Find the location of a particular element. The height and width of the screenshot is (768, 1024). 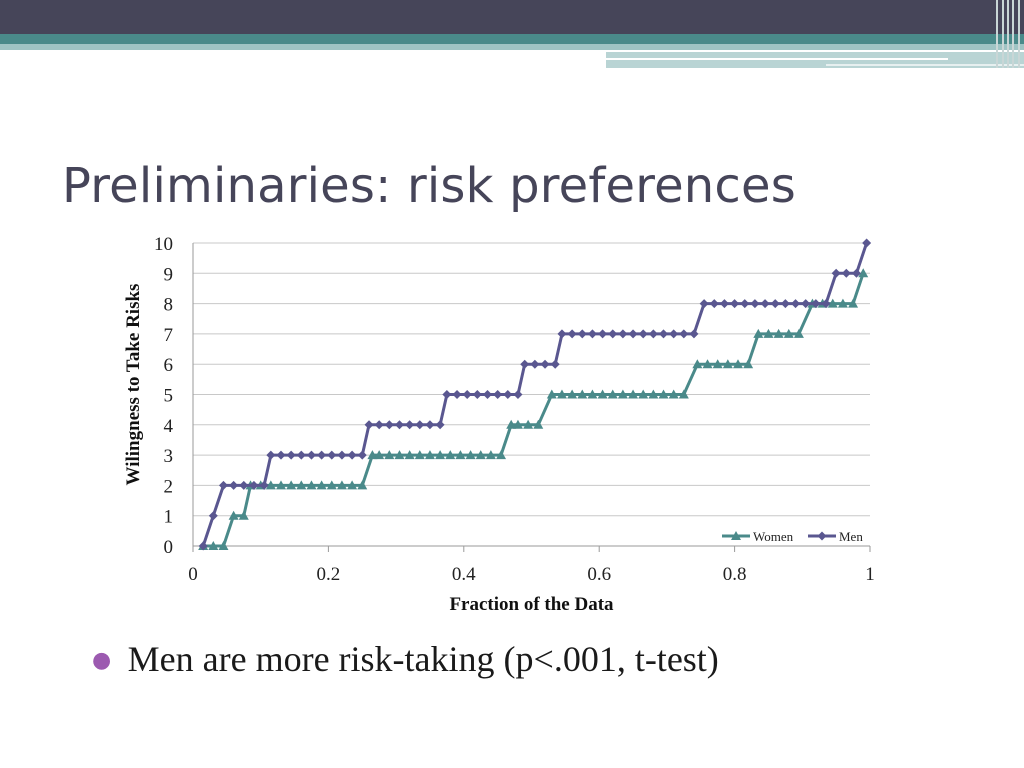

y-tick-label: 4 is located at coordinates (169, 426).